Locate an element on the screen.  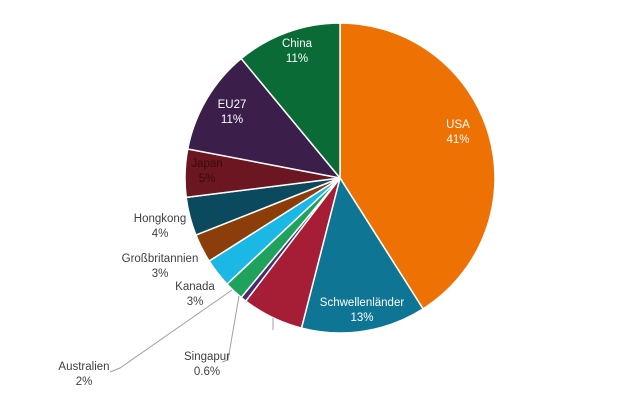
pie-slice-schwellenländer is located at coordinates (362, 255).